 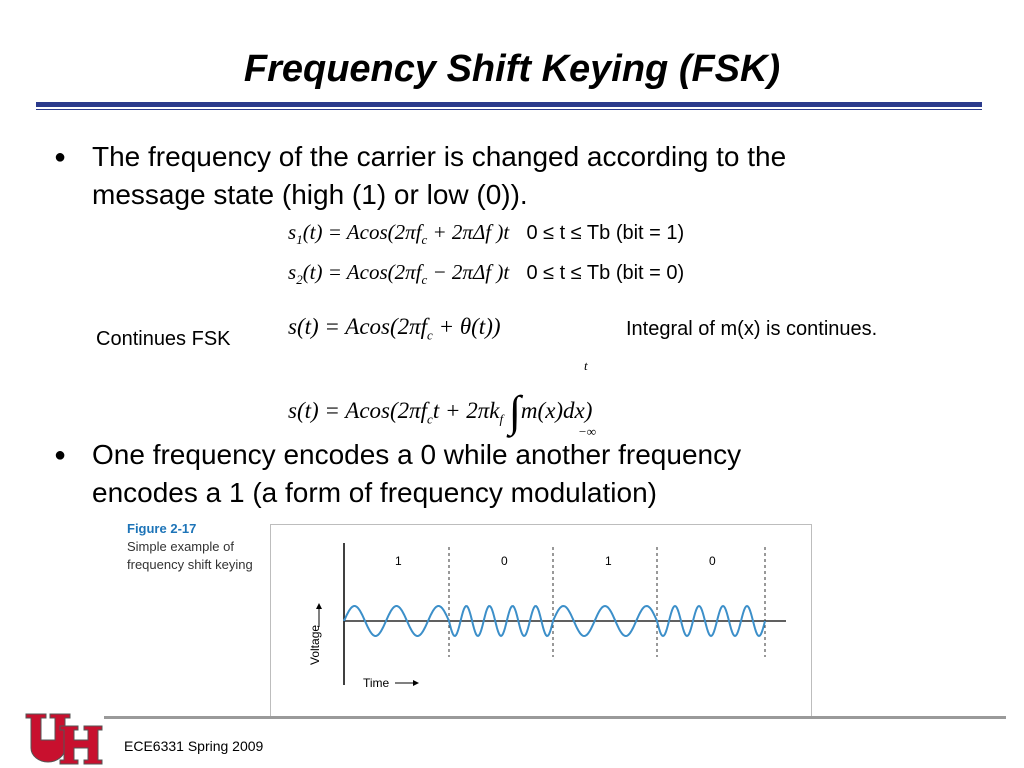 What do you see at coordinates (180, 546) in the screenshot?
I see `figure-caption-line-1: Simple example of` at bounding box center [180, 546].